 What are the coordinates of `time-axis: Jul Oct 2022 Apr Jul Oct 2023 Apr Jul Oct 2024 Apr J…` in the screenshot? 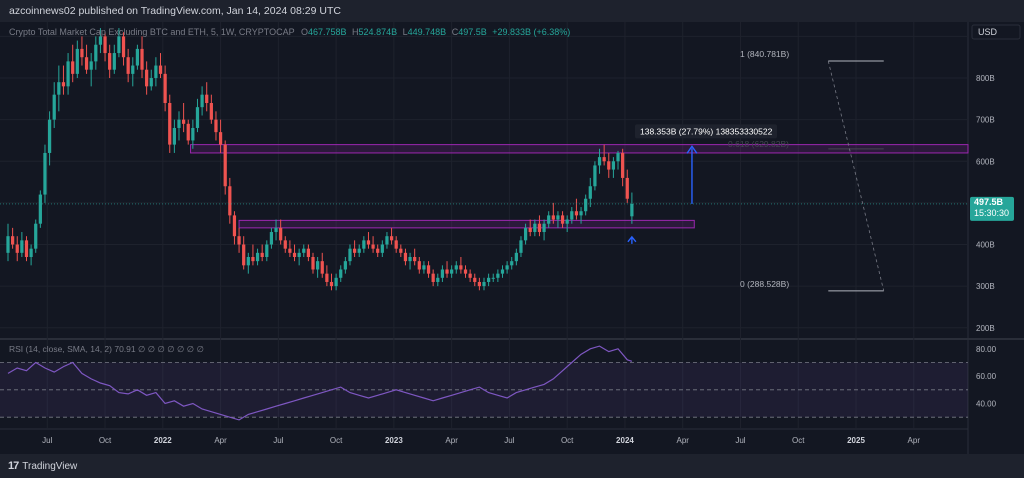 It's located at (481, 440).